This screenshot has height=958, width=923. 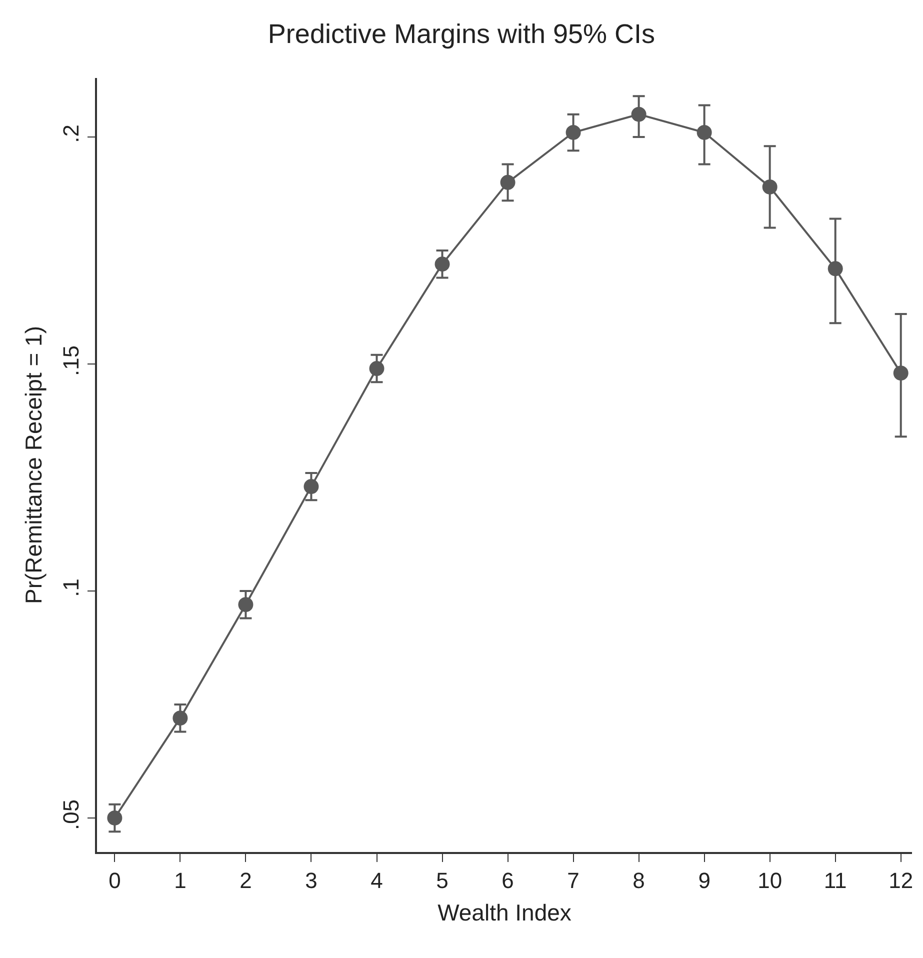 What do you see at coordinates (508, 881) in the screenshot?
I see `x-tick-label: 6` at bounding box center [508, 881].